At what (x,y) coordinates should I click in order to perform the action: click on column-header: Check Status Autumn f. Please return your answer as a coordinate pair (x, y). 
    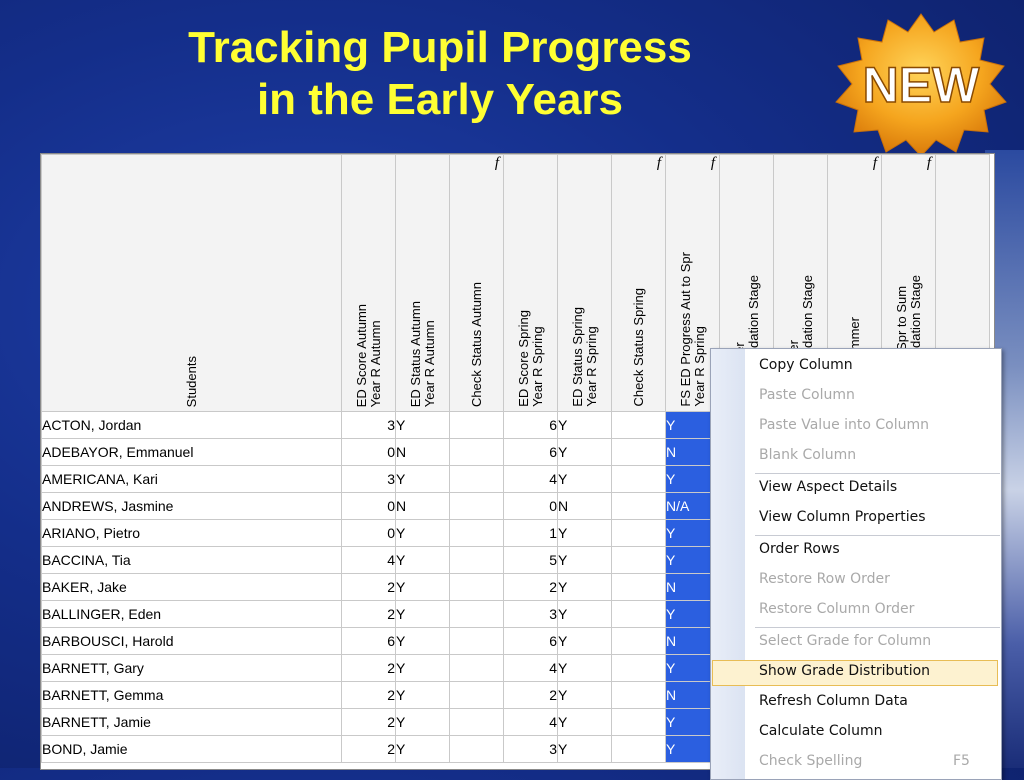
    Looking at the image, I should click on (476, 283).